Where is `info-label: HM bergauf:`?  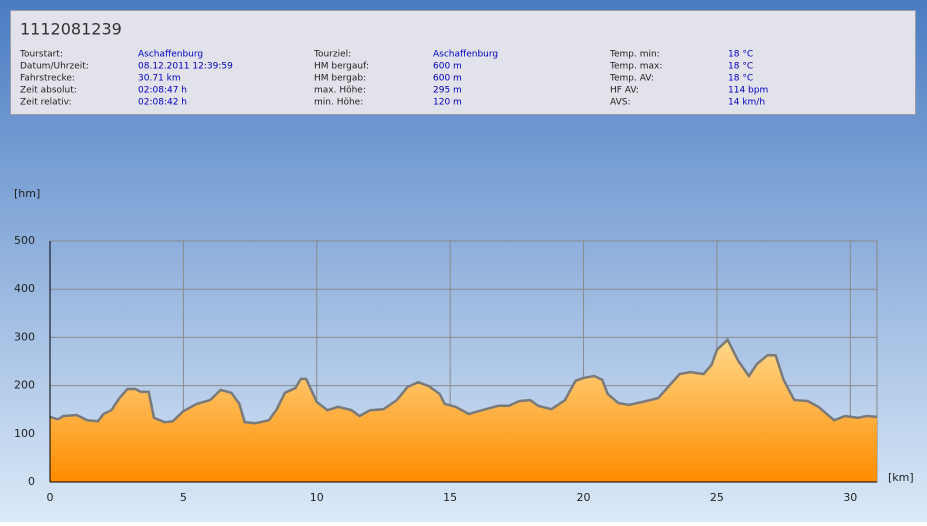 info-label: HM bergauf: is located at coordinates (341, 67).